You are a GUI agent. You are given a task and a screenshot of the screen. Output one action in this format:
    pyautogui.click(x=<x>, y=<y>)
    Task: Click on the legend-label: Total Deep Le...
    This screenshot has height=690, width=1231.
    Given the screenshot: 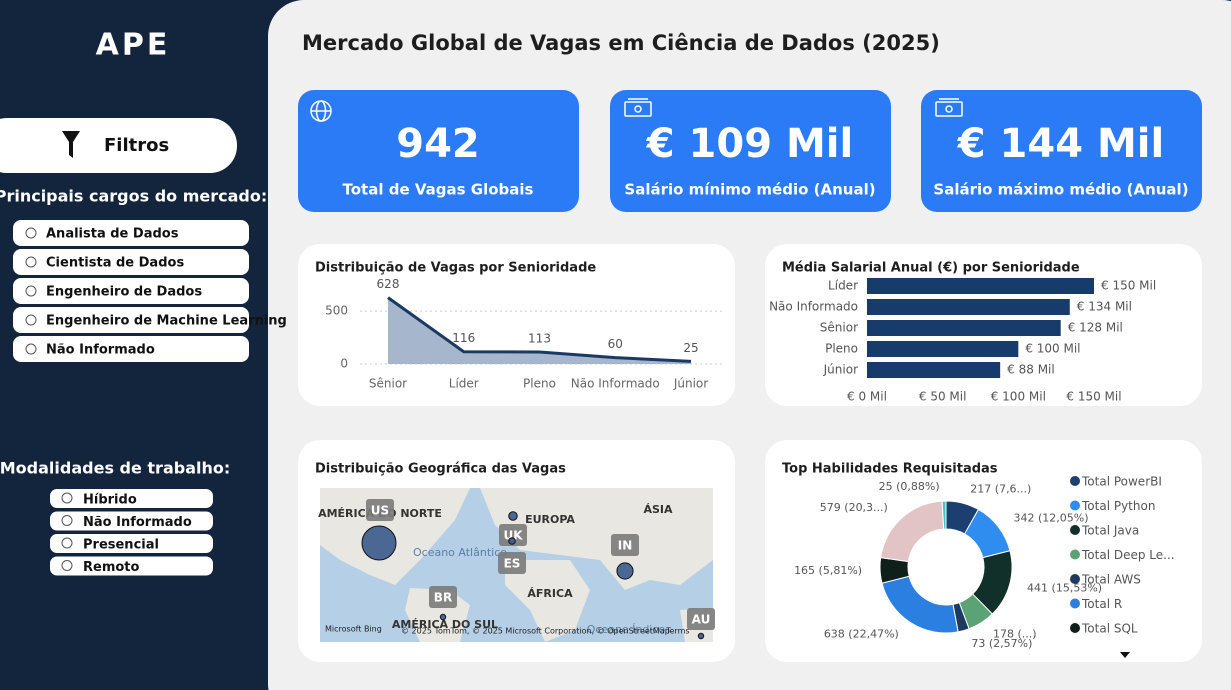 What is the action you would take?
    pyautogui.click(x=1128, y=555)
    